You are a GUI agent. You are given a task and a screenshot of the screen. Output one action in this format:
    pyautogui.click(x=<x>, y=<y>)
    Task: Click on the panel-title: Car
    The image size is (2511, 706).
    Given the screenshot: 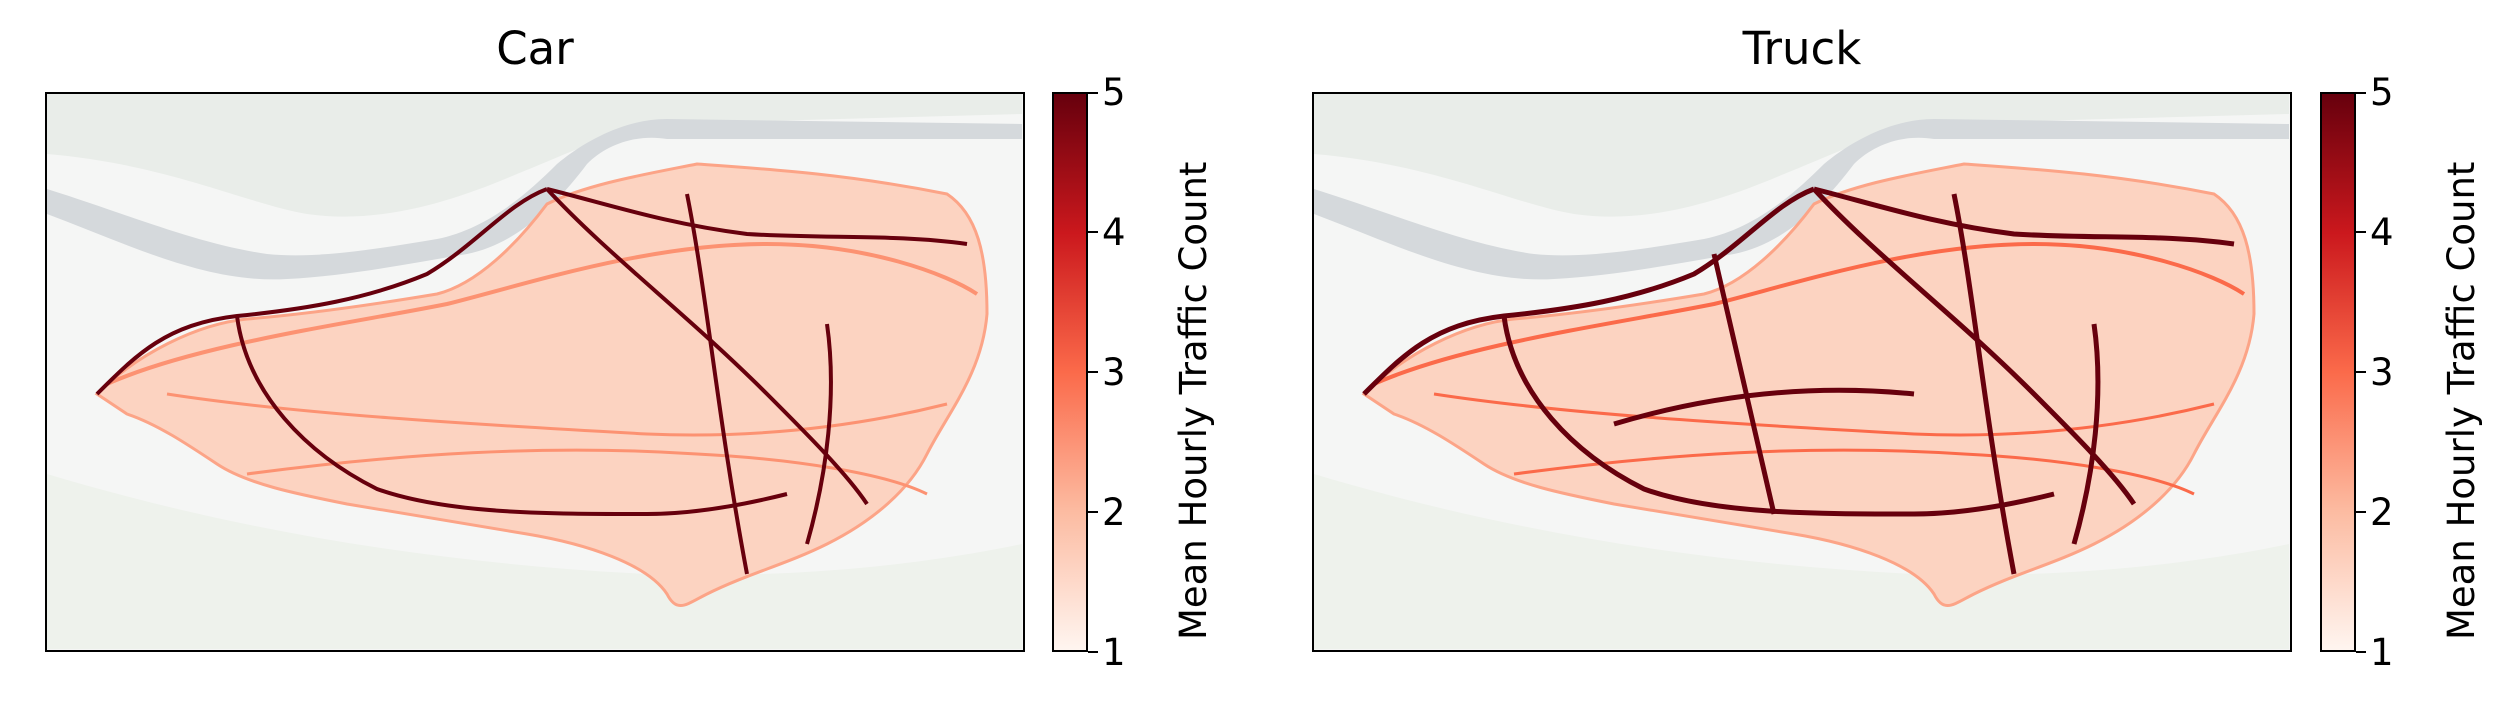 What is the action you would take?
    pyautogui.click(x=535, y=48)
    